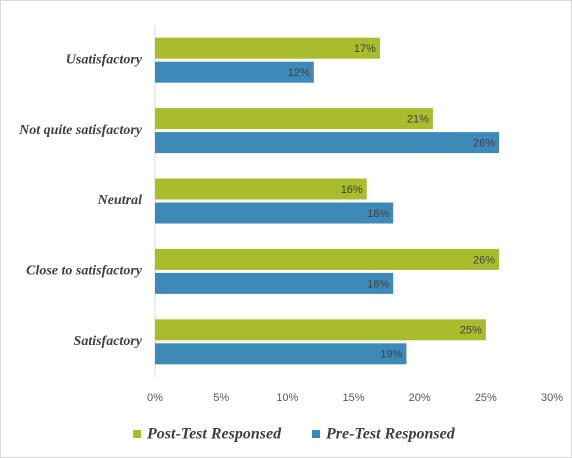  What do you see at coordinates (420, 398) in the screenshot?
I see `x-tick-label: 20%` at bounding box center [420, 398].